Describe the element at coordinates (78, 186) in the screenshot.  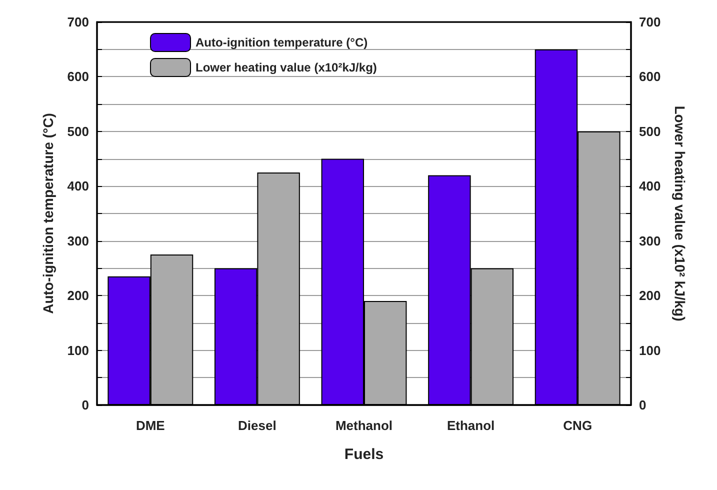
I see `y-tick-label: 400` at that location.